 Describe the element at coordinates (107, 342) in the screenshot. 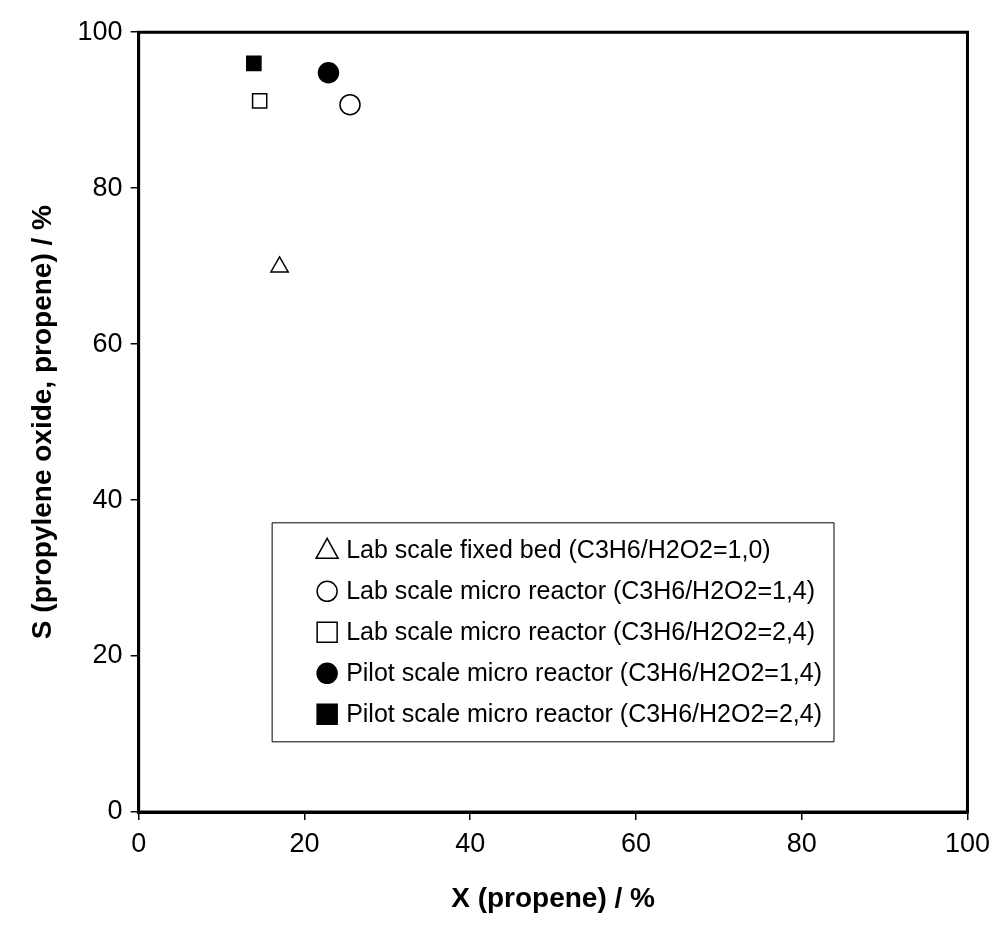

I see `y-tick-label: 60` at that location.